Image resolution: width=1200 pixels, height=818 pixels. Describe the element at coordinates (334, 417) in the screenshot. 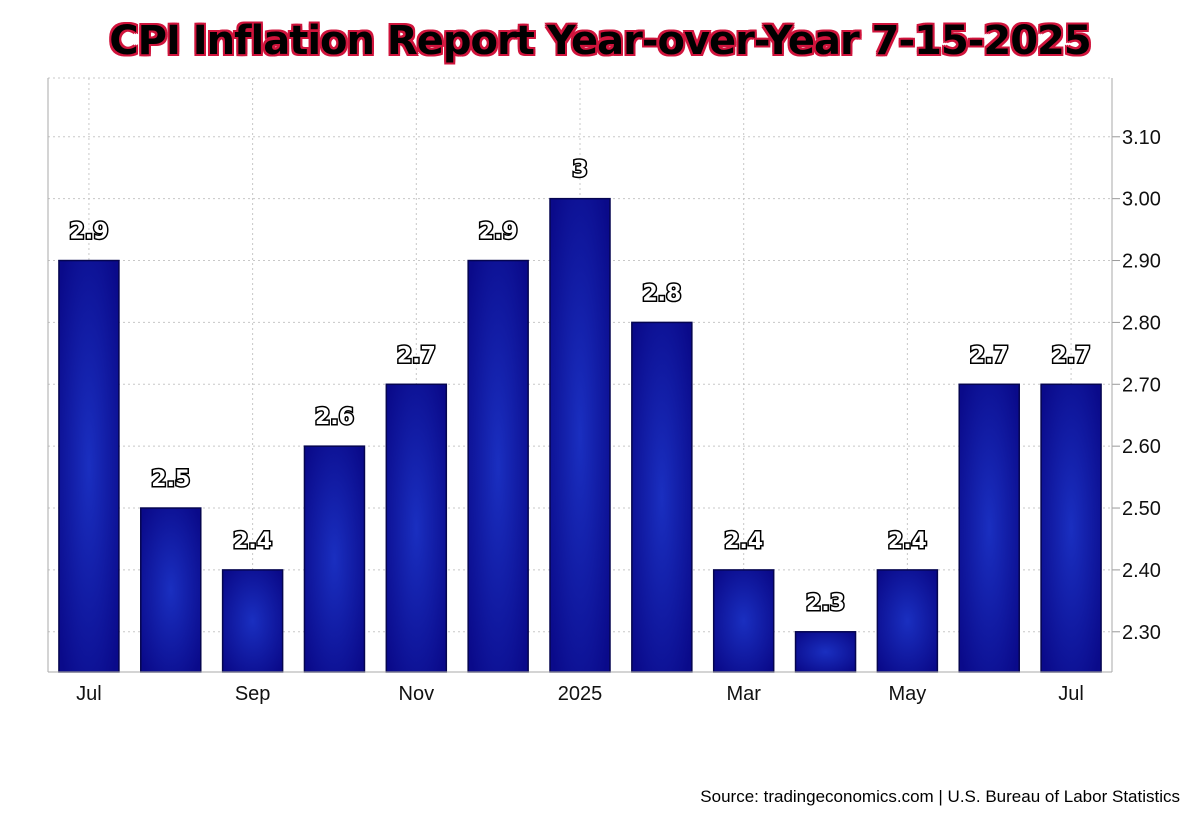

I see `data-label: 2.6` at that location.